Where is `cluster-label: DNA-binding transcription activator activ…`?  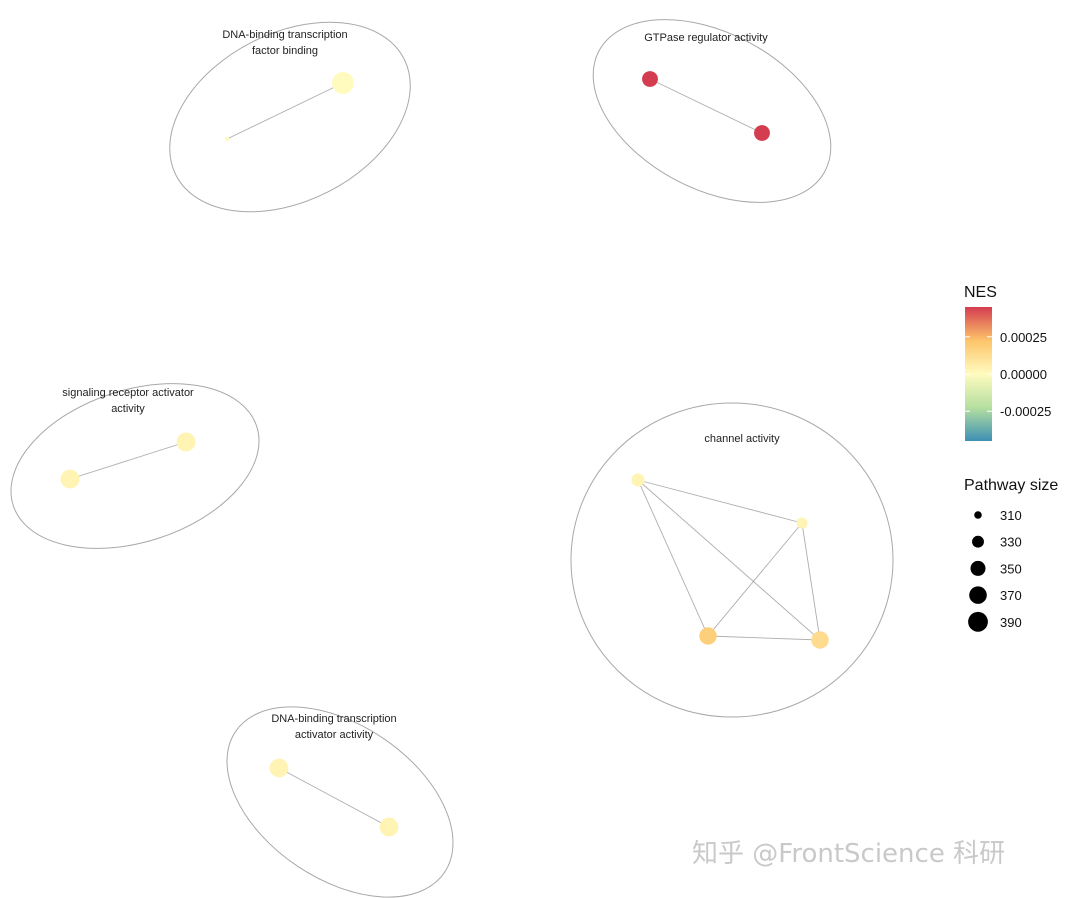
cluster-label: DNA-binding transcription activator activ… is located at coordinates (333, 727).